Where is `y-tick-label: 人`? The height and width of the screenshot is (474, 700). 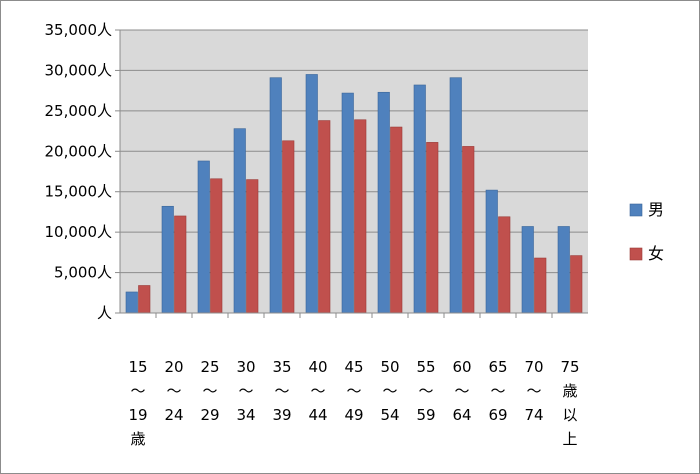 y-tick-label: 人 is located at coordinates (104, 313).